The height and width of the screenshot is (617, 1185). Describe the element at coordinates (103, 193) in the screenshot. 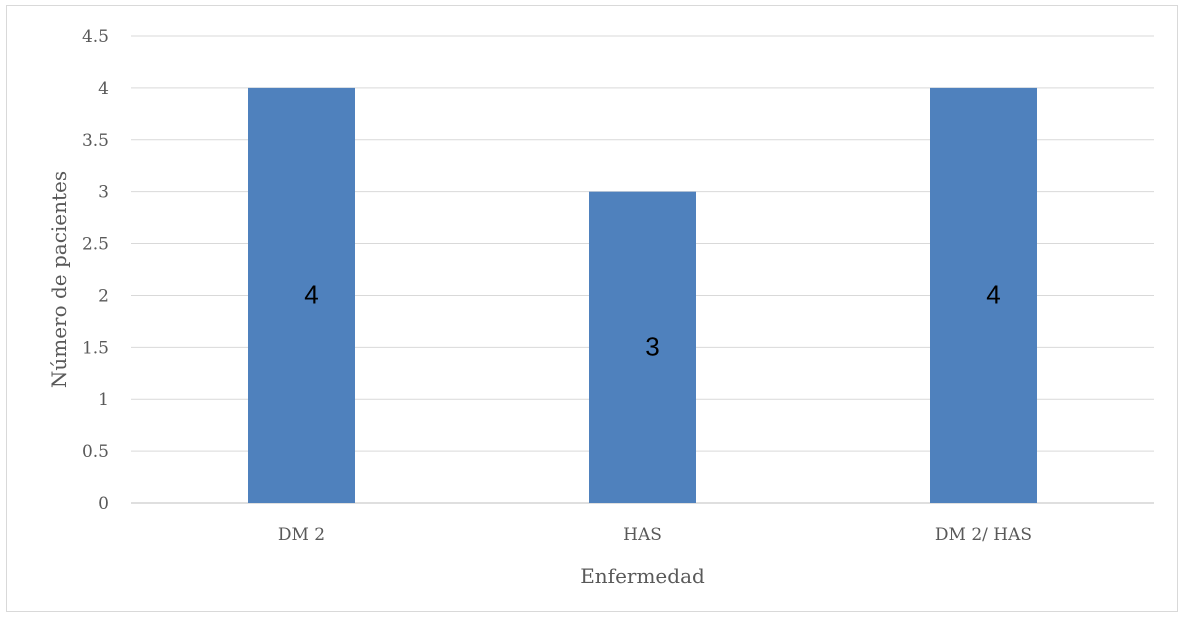

I see `y-tick-label: 3` at that location.